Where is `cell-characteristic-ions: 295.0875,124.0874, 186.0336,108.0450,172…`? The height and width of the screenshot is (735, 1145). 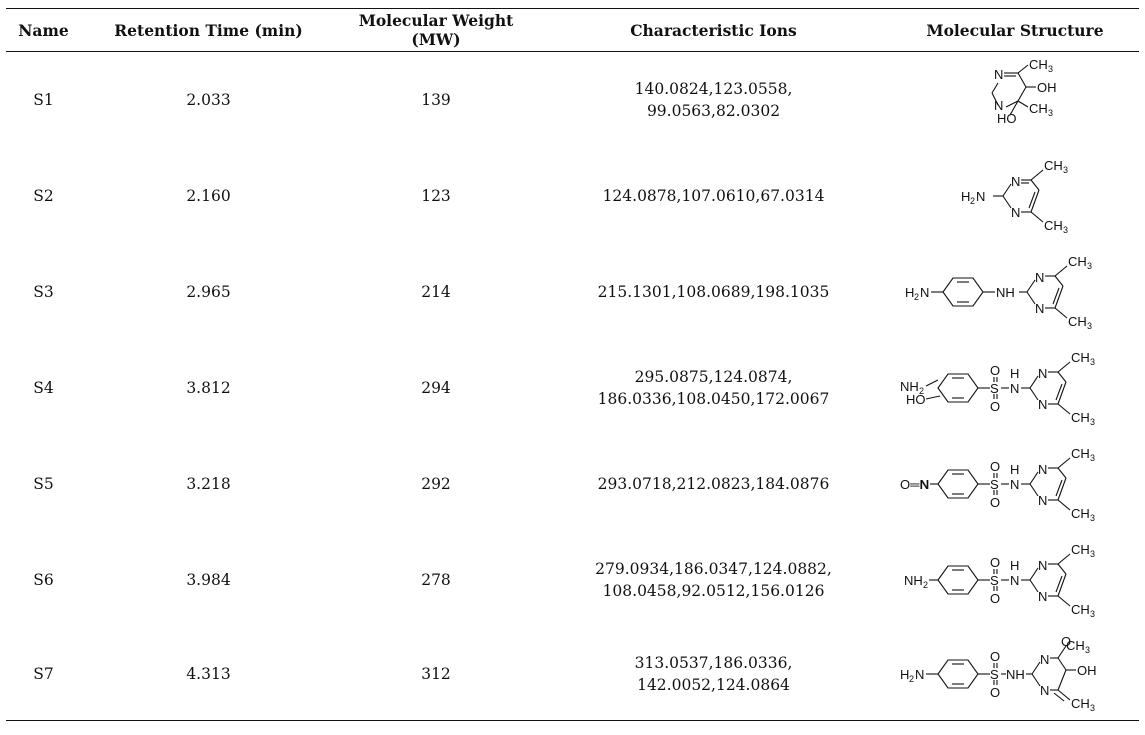
cell-characteristic-ions: 295.0875,124.0874, 186.0336,108.0450,172… is located at coordinates (713, 388).